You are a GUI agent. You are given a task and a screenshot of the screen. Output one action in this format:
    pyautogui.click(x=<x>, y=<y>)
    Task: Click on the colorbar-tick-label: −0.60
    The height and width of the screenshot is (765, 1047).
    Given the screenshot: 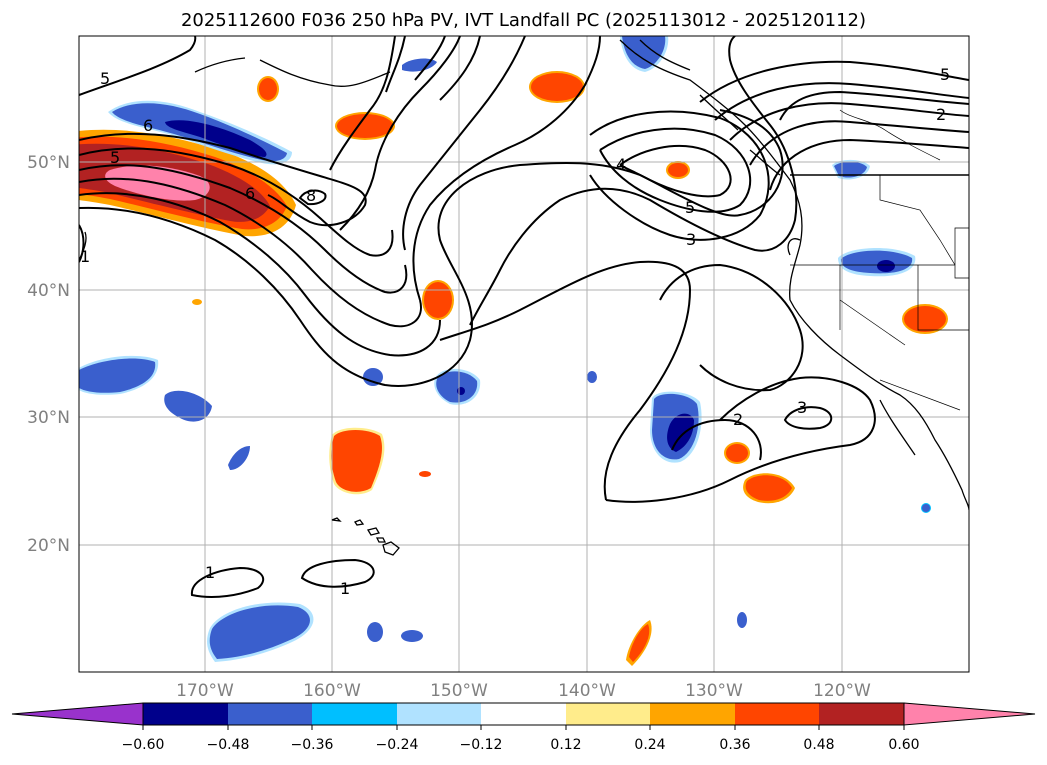 What is the action you would take?
    pyautogui.click(x=143, y=745)
    